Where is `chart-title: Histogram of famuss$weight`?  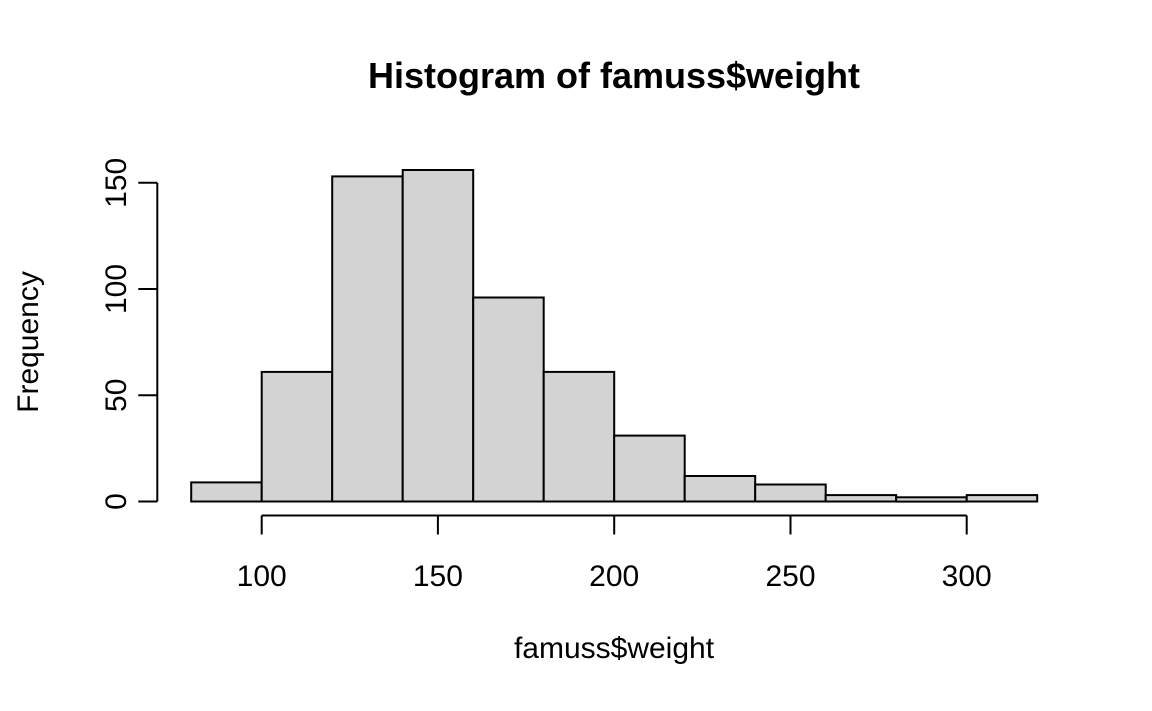
chart-title: Histogram of famuss$weight is located at coordinates (614, 75).